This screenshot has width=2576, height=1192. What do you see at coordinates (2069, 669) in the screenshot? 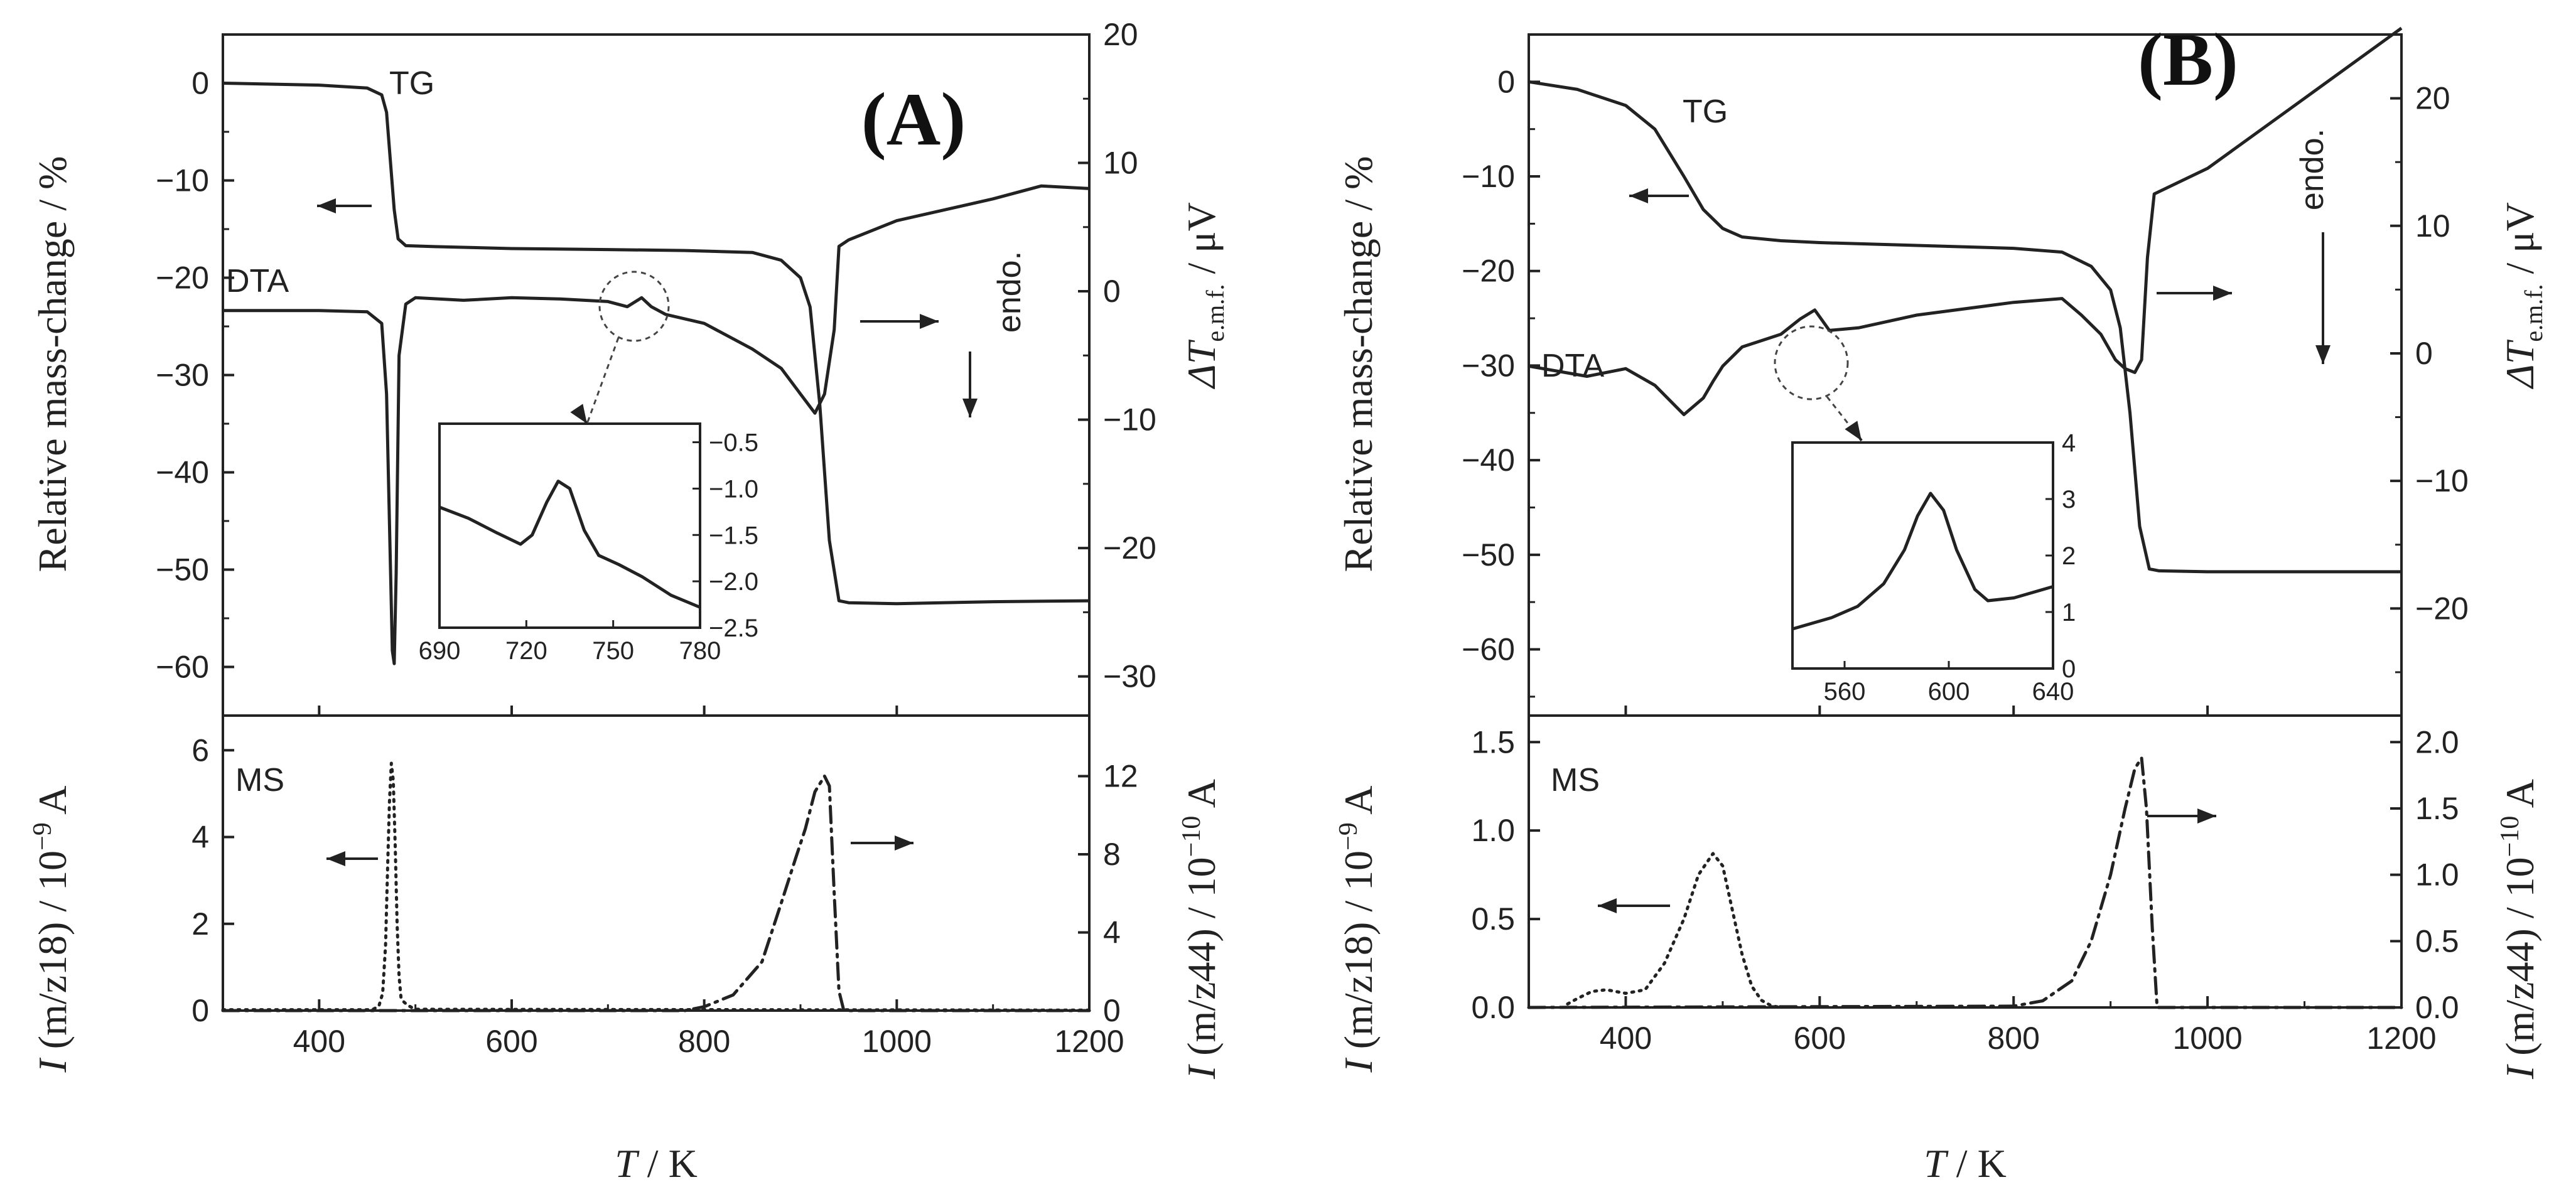
I see `inset-y-tick-label: 0` at bounding box center [2069, 669].